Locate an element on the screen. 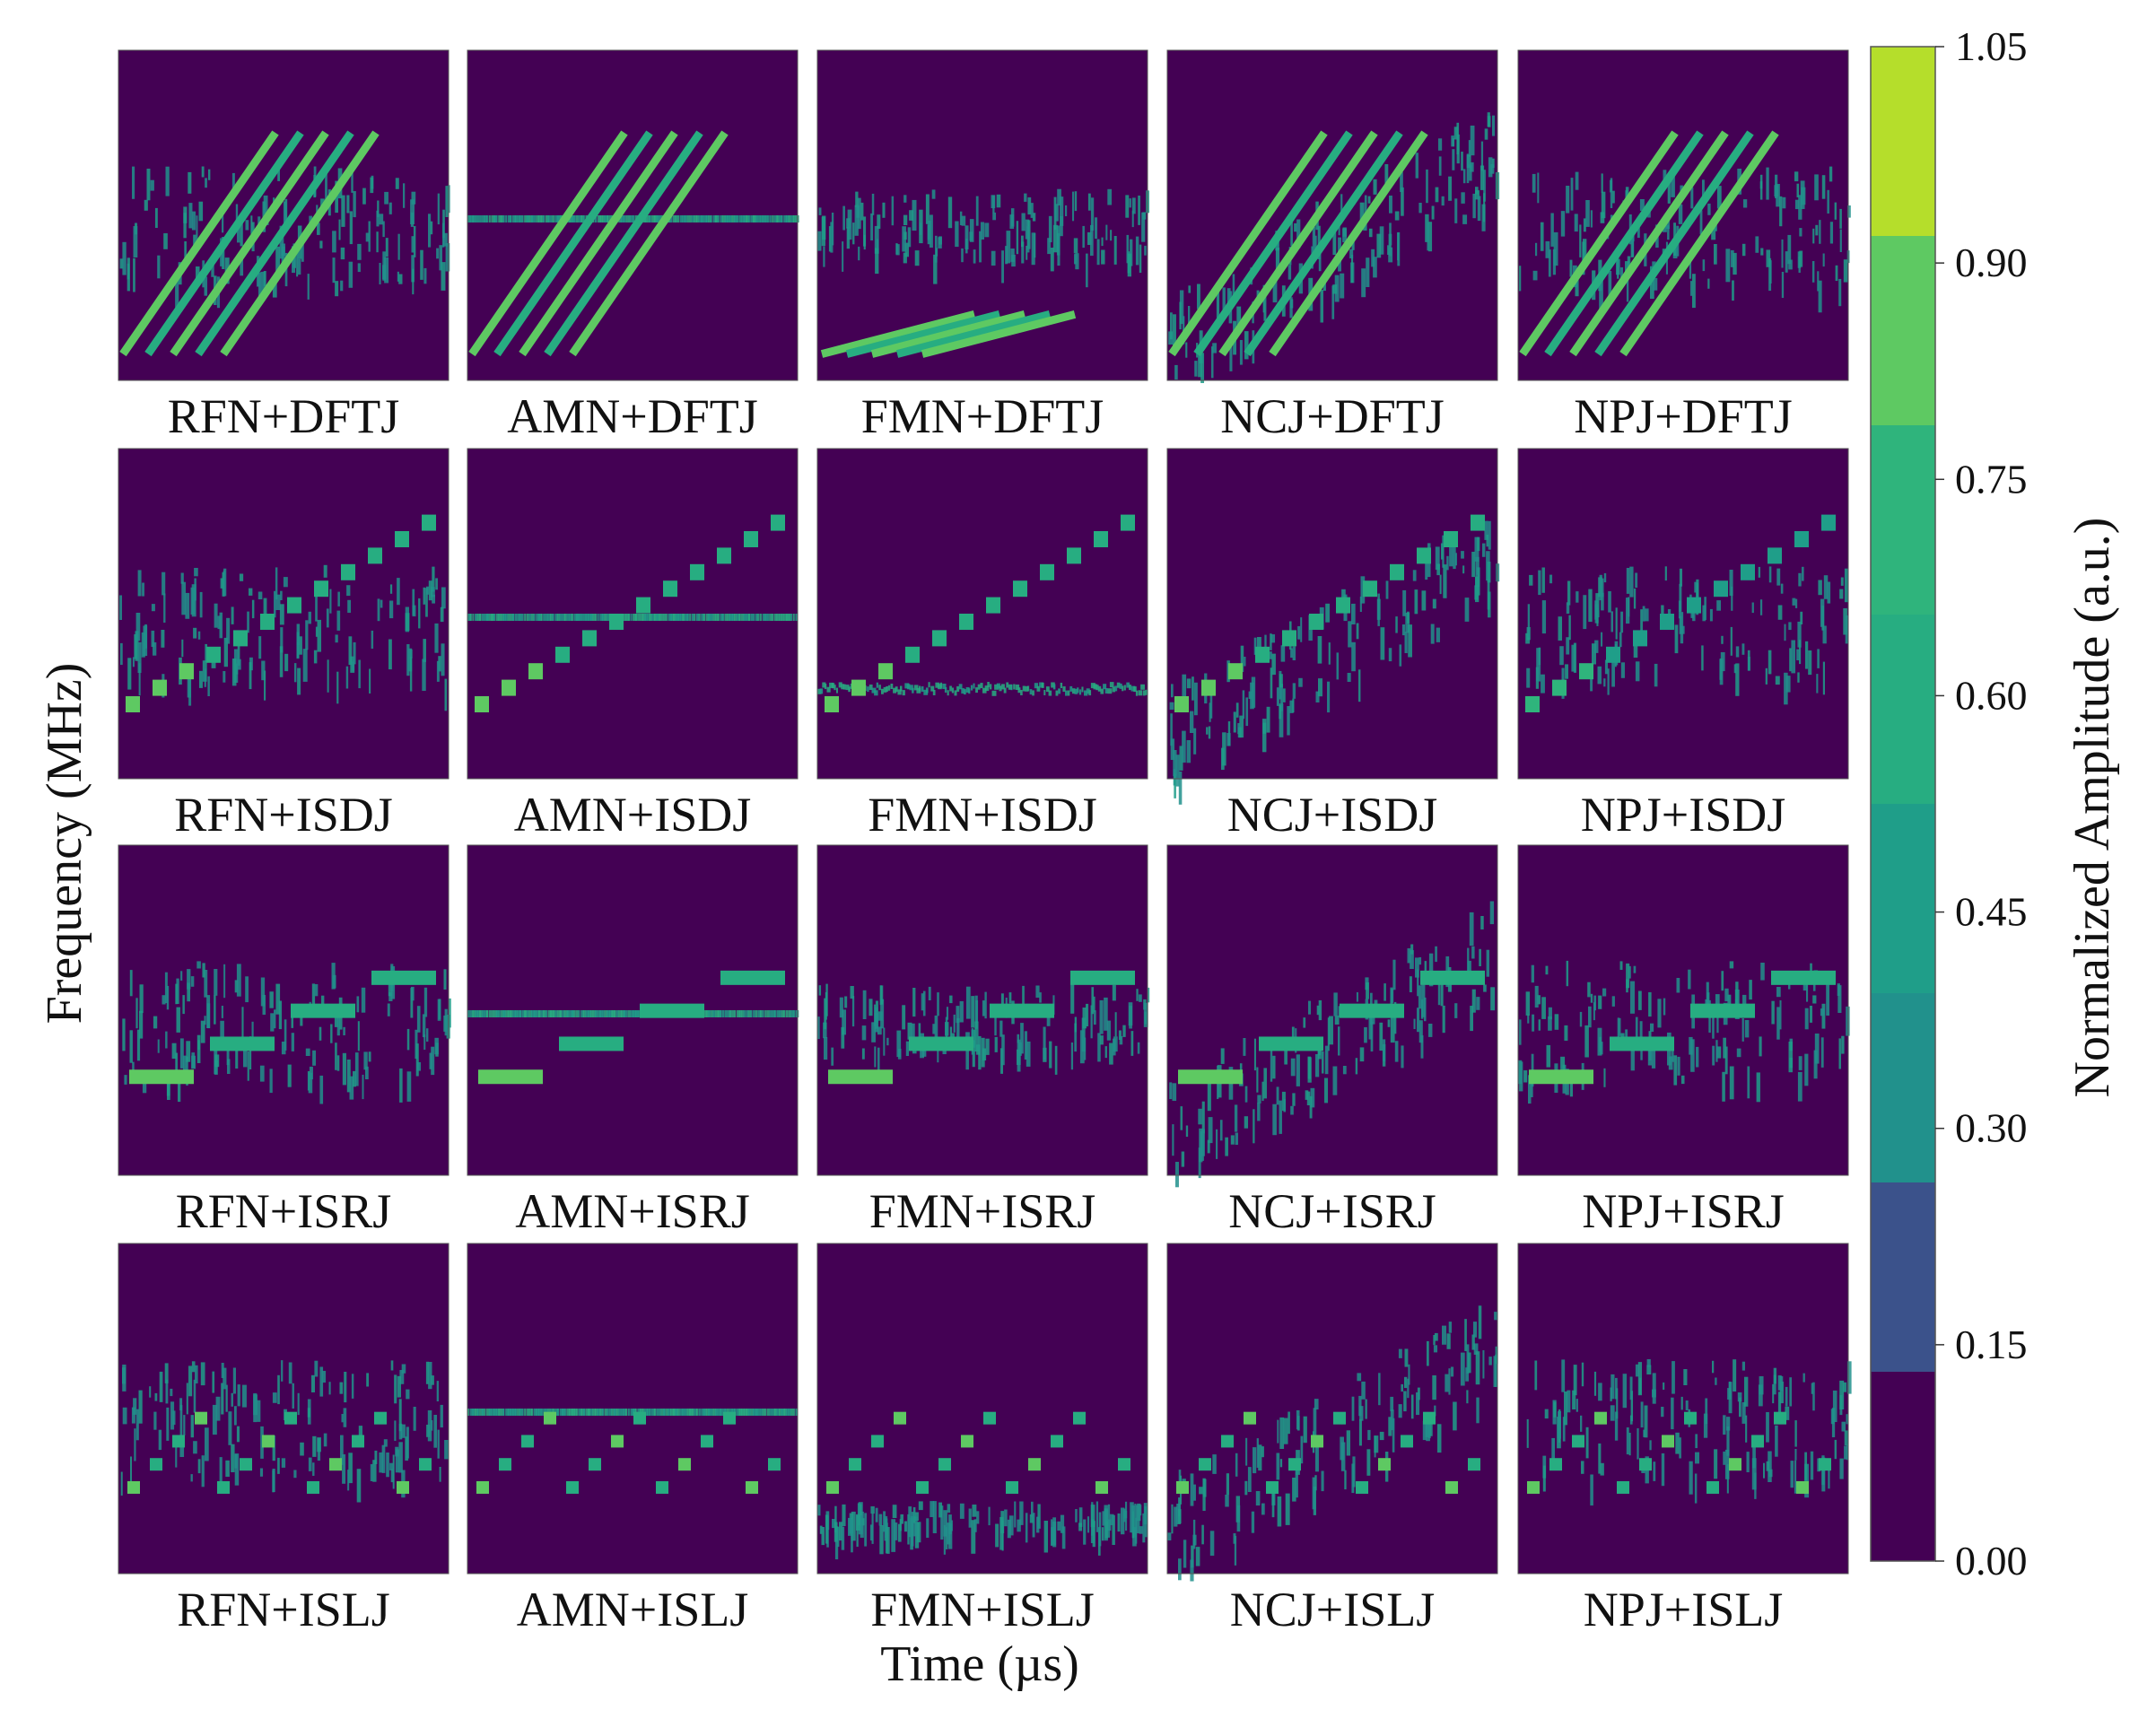 The width and height of the screenshot is (2156, 1710). dftj-stripe is located at coordinates (548, 243).